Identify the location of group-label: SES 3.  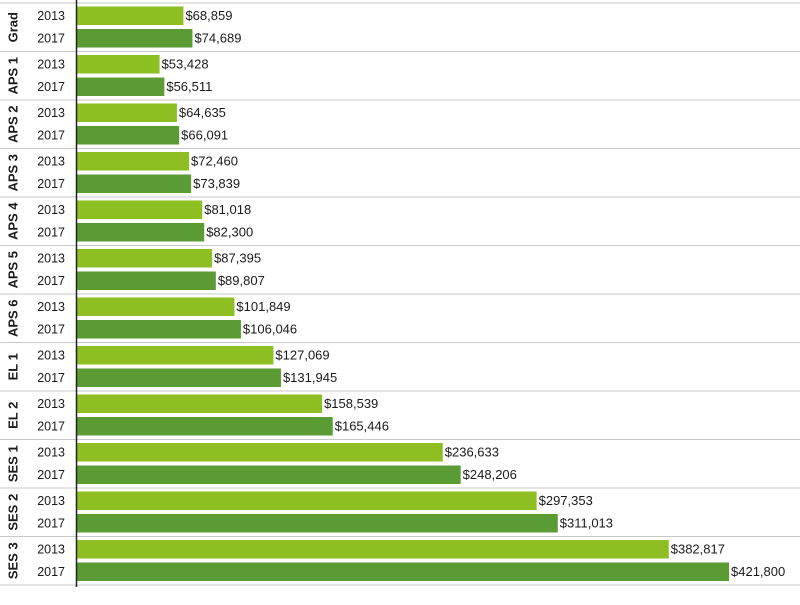
(12, 560).